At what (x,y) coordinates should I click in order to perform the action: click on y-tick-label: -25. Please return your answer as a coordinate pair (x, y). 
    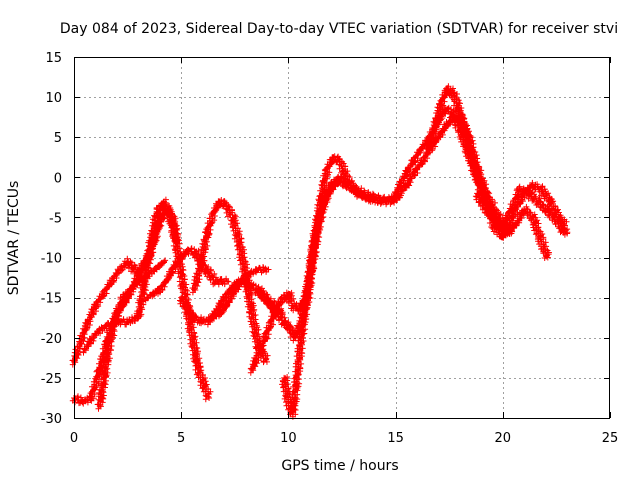
    Looking at the image, I should click on (51, 379).